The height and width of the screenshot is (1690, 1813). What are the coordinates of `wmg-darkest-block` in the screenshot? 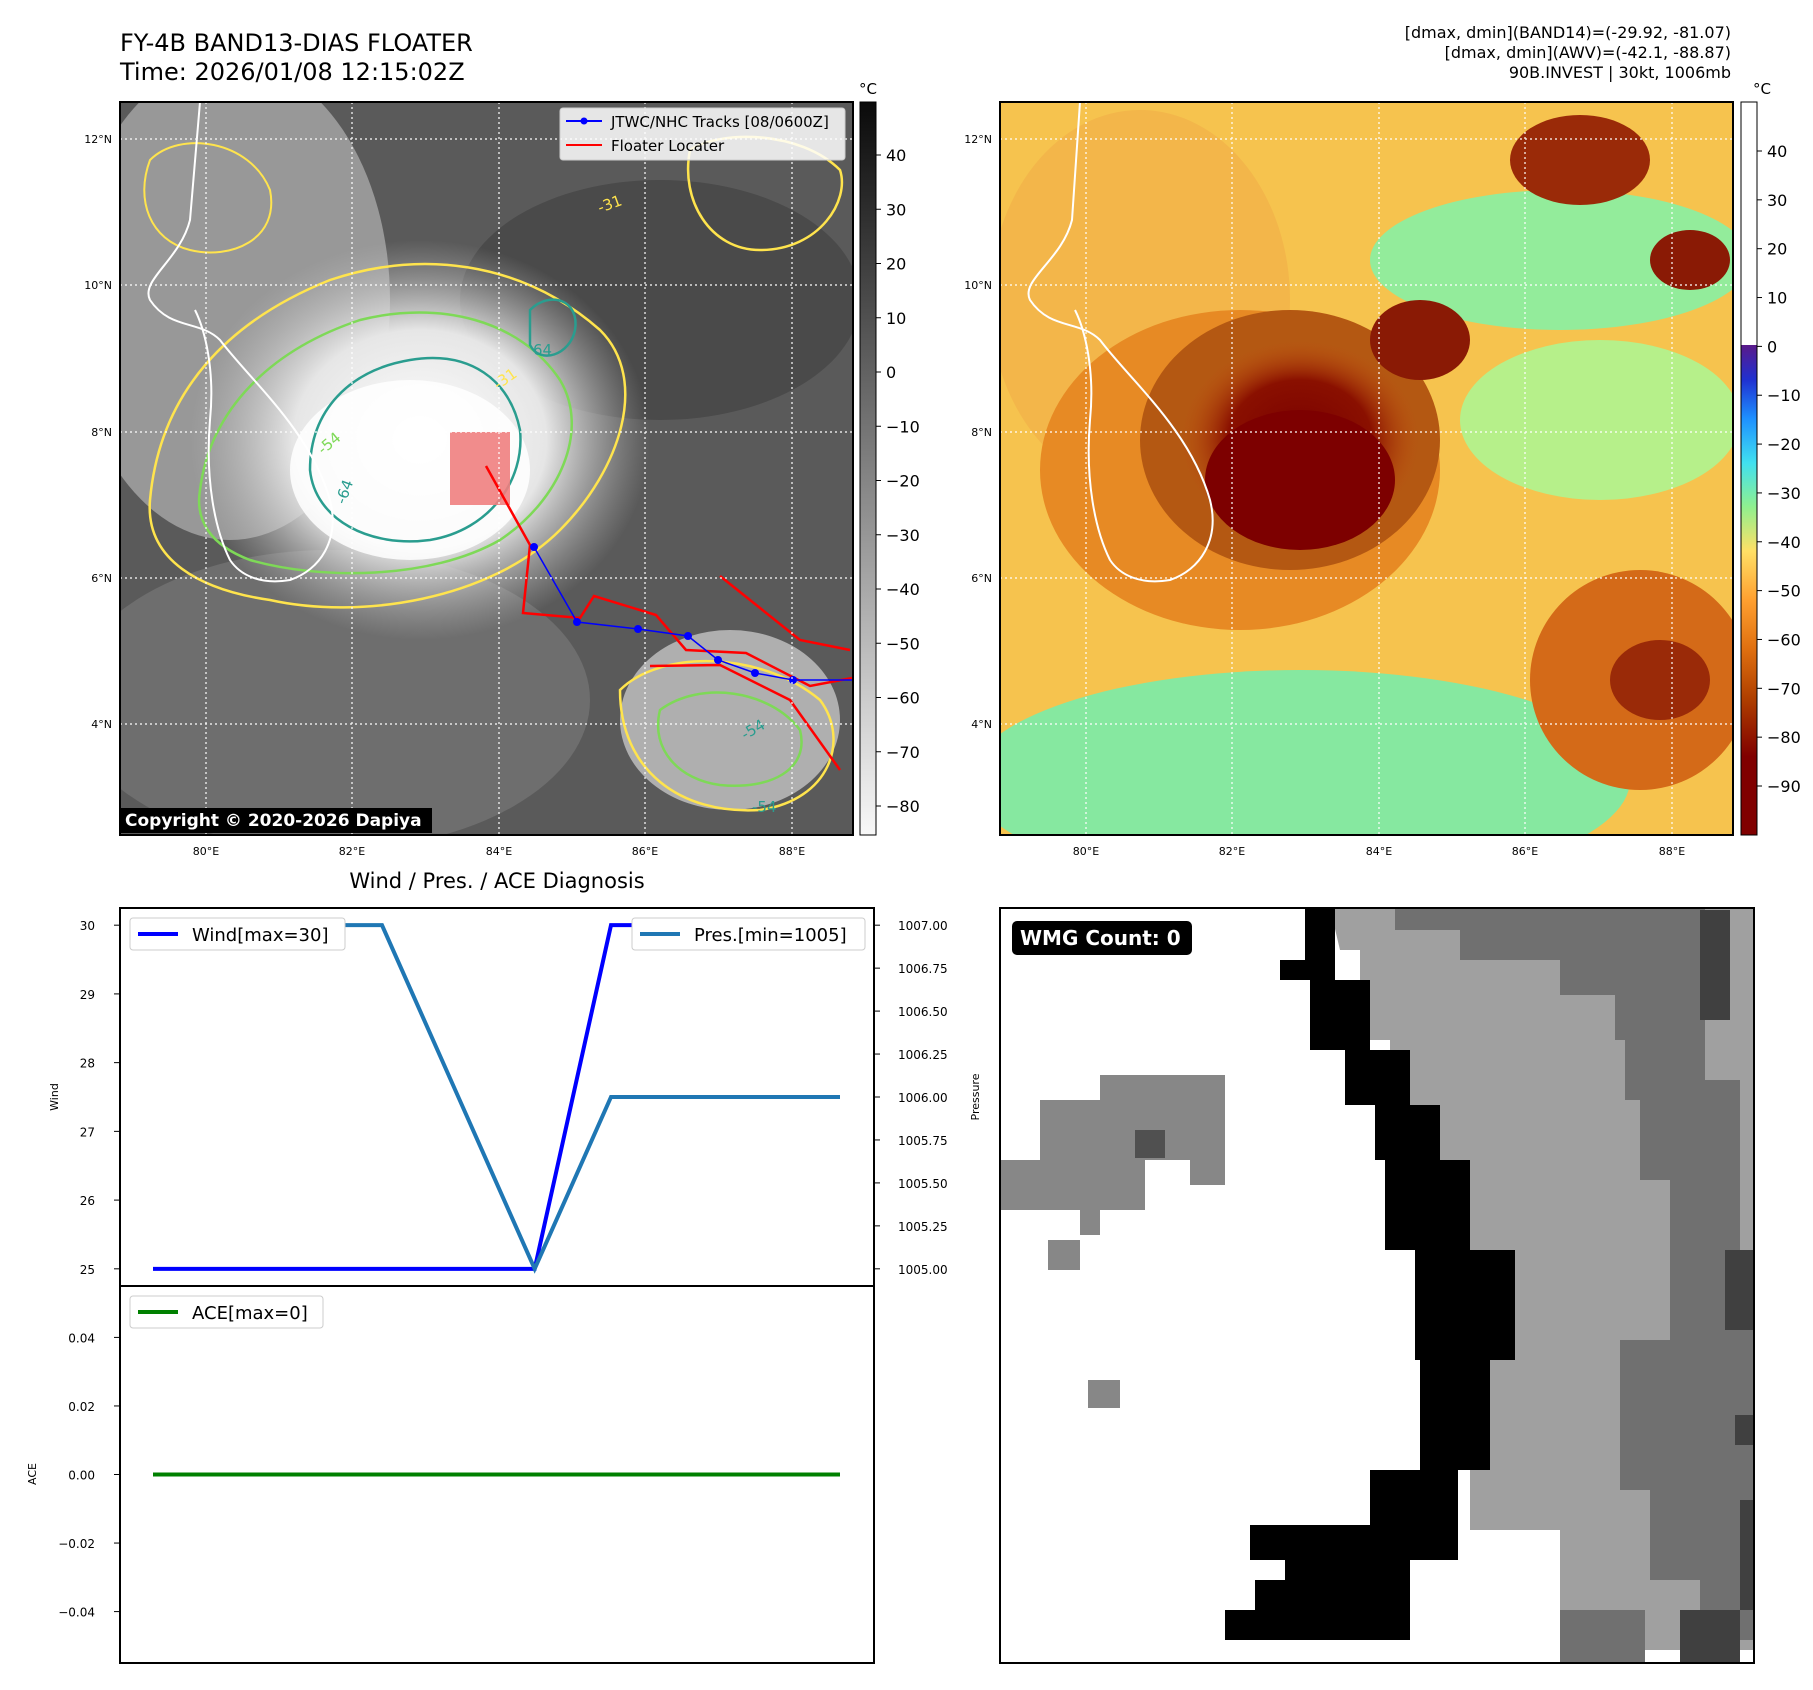 It's located at (1744, 1430).